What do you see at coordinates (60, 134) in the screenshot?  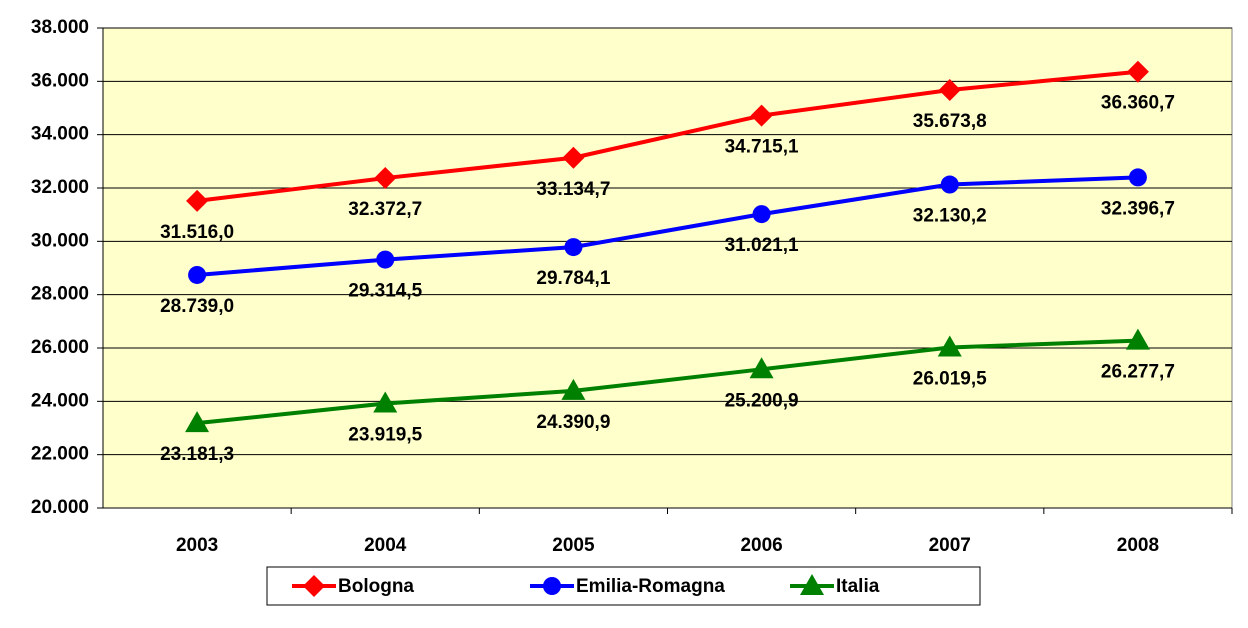 I see `y-tick-label: 34.000` at bounding box center [60, 134].